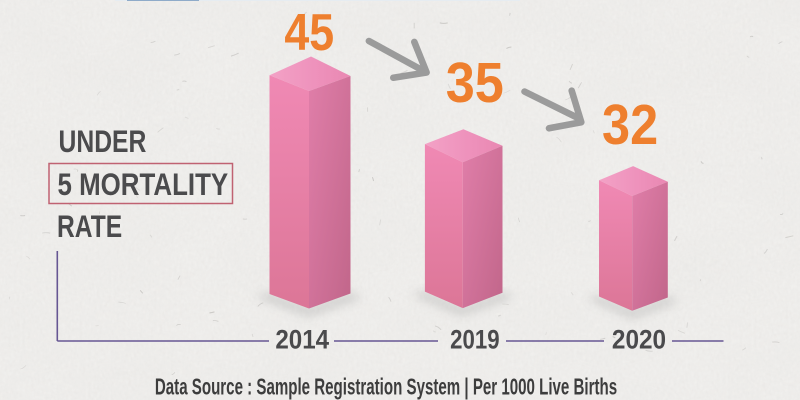 The width and height of the screenshot is (800, 400). What do you see at coordinates (103, 141) in the screenshot?
I see `svg-text: UNDER` at bounding box center [103, 141].